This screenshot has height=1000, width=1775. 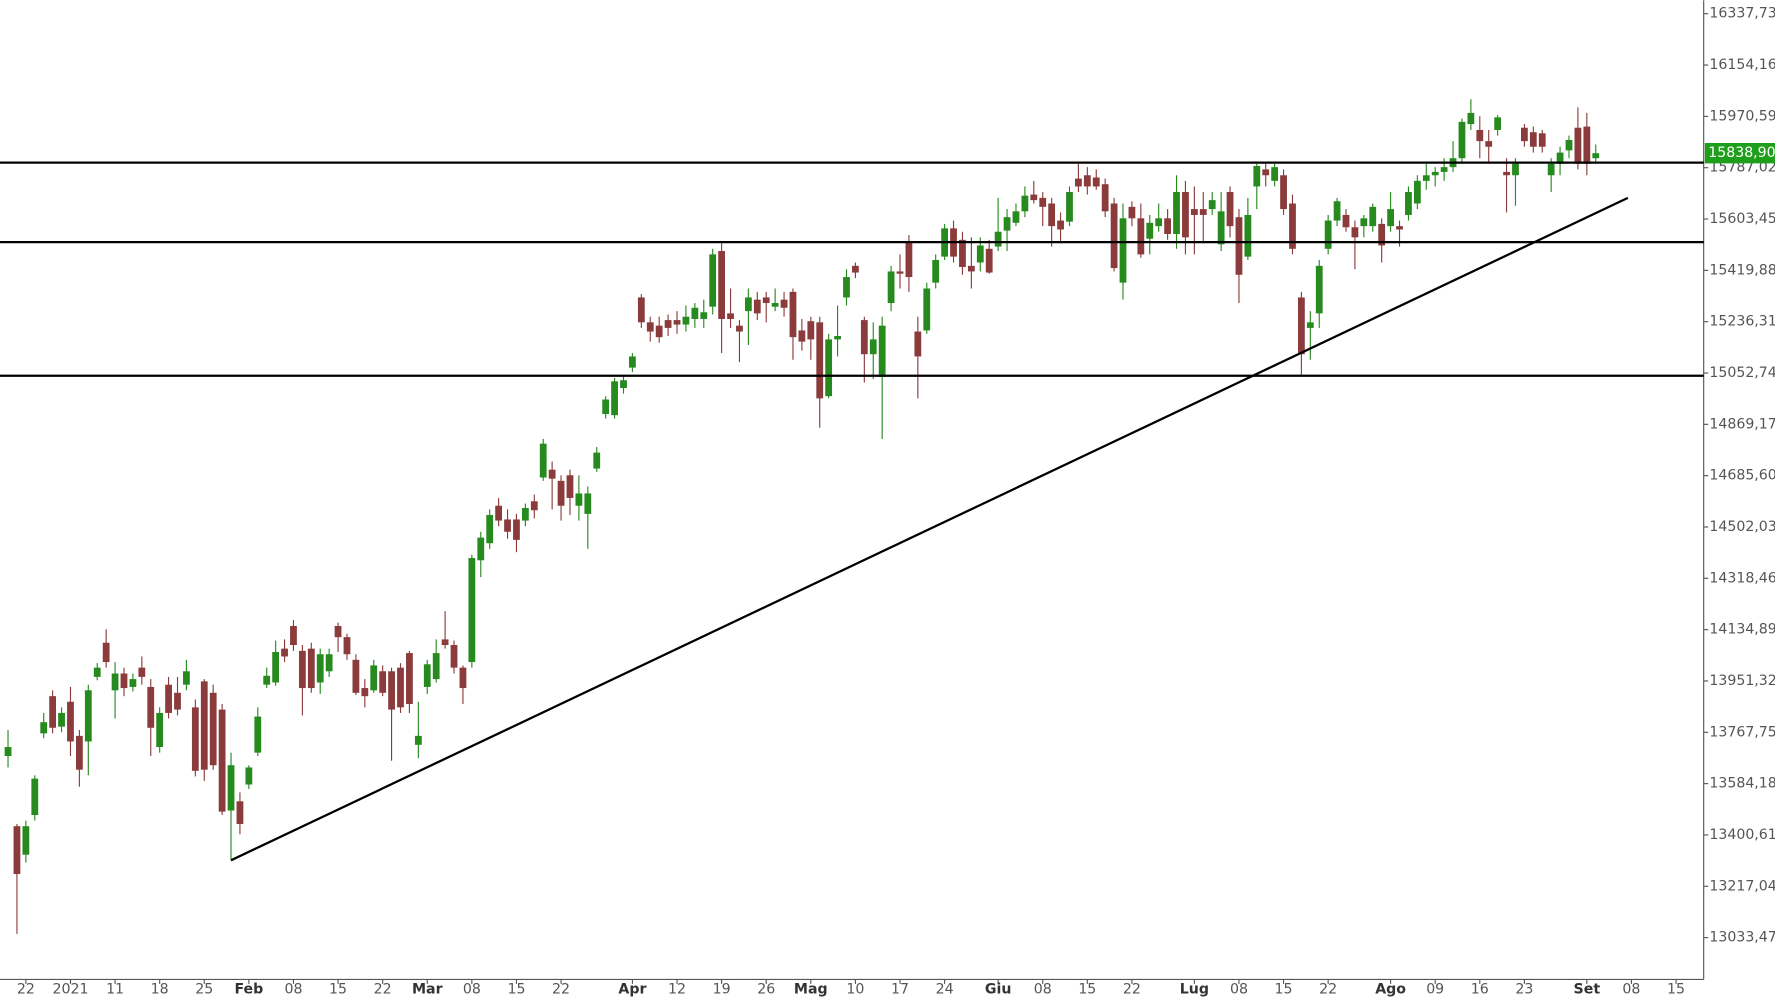 I want to click on x-tick-label: Feb, so click(x=248, y=990).